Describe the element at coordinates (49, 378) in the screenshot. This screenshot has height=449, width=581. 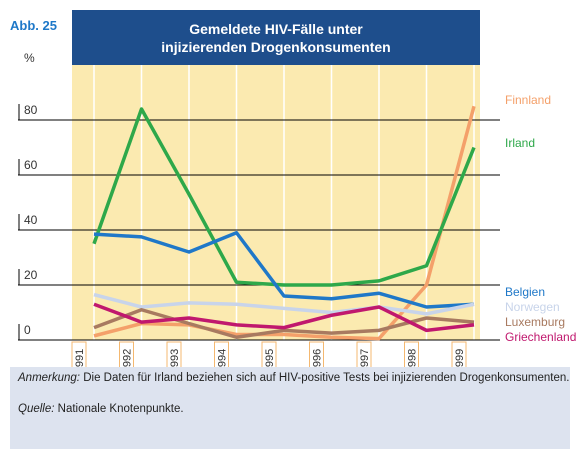
I see `note-label: Anmerkung:` at that location.